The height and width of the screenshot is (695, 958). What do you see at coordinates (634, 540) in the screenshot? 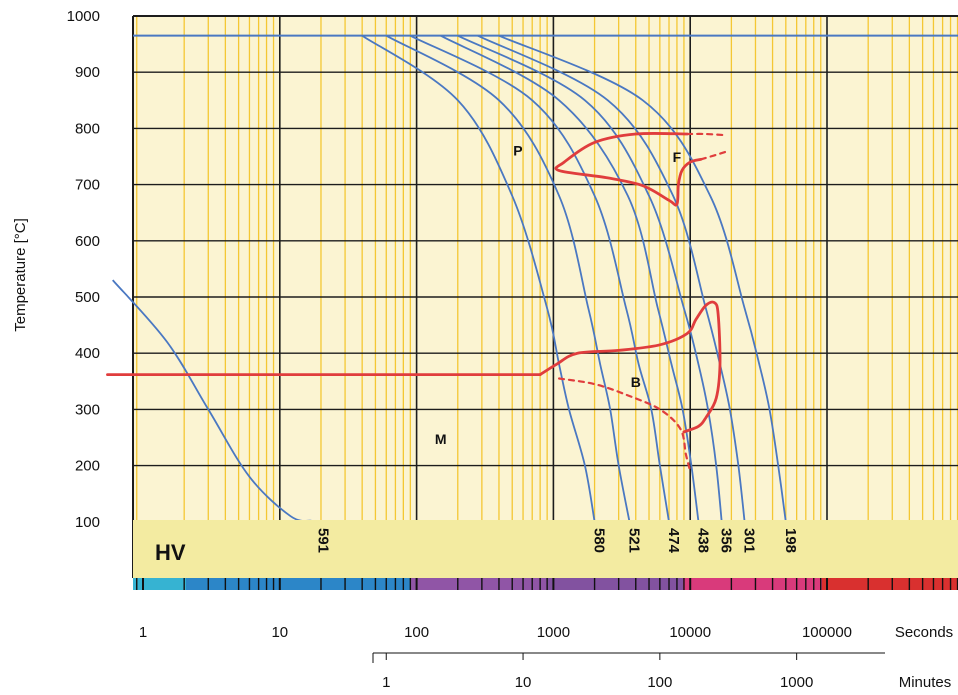
I see `hardness-label-521: 521` at bounding box center [634, 540].